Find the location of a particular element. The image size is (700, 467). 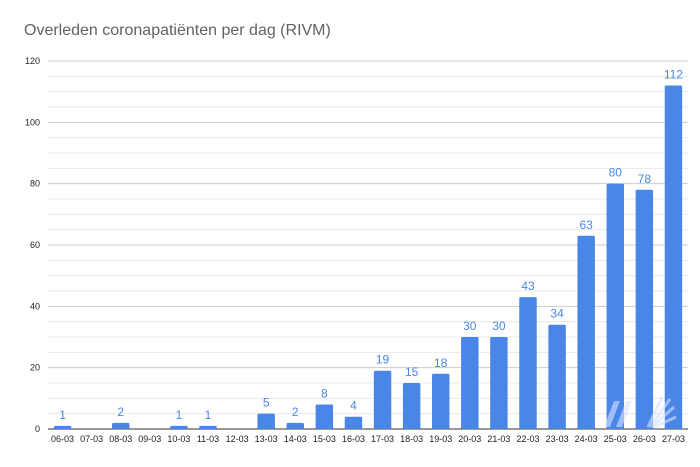

data-label-24-03: 63 is located at coordinates (587, 225).